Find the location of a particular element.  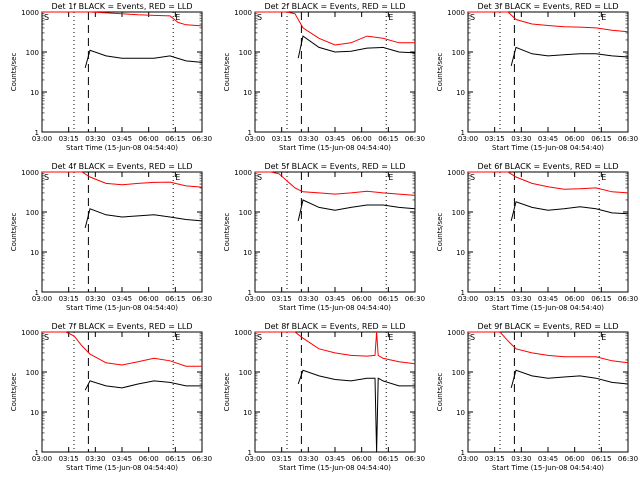

panel-title: Det 4f BLACK = Events, RED = LLD is located at coordinates (121, 166).